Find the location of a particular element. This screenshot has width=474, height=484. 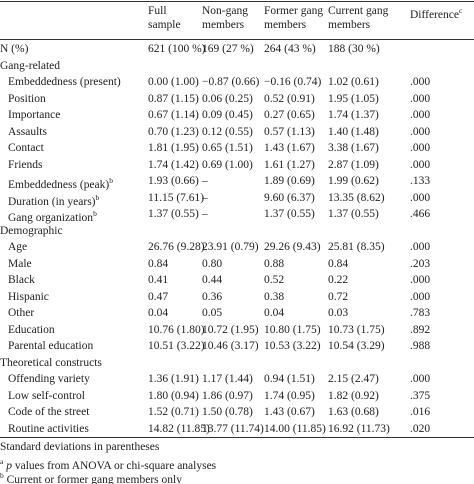

table-cell: 188 (30 %) is located at coordinates (354, 49).